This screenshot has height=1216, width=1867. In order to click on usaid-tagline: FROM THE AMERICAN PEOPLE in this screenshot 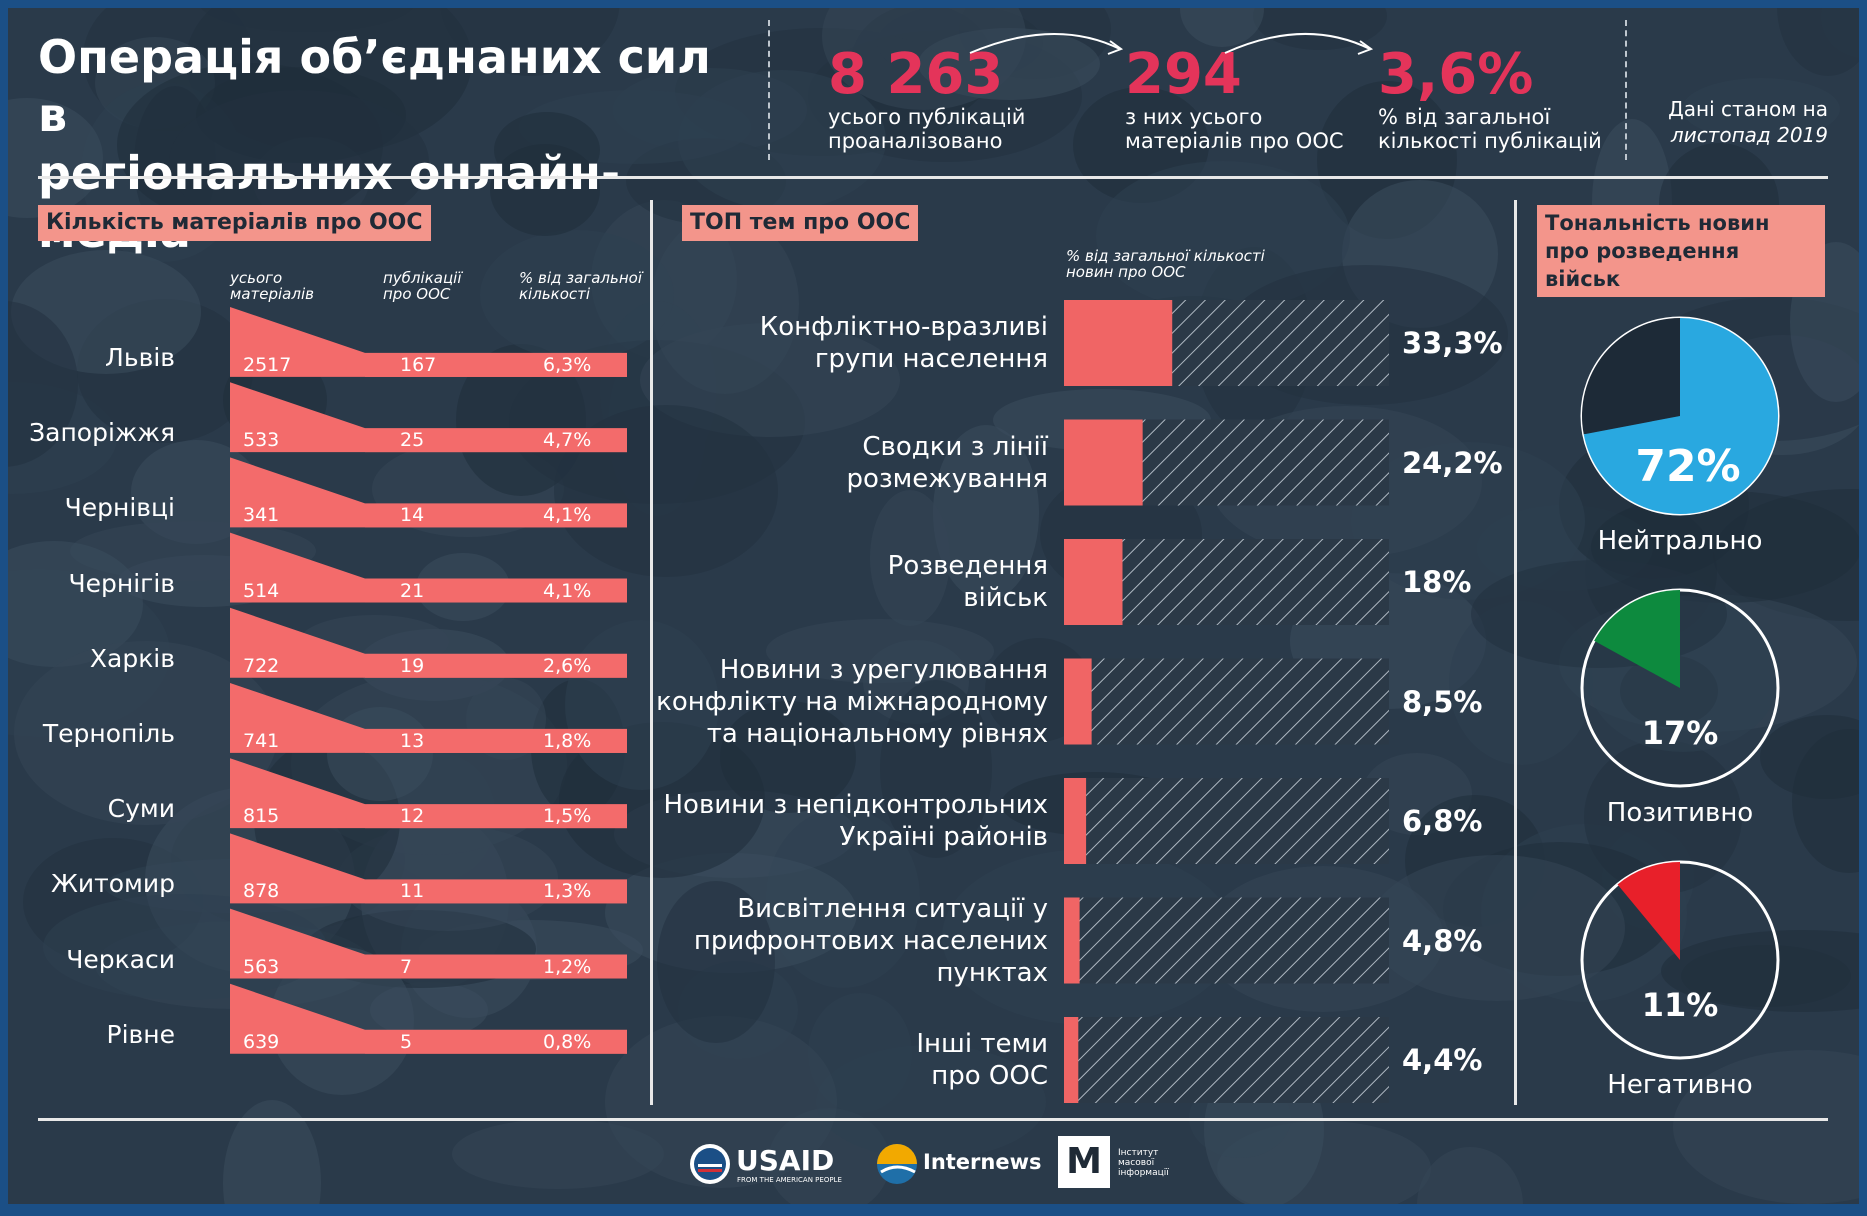, I will do `click(789, 1180)`.